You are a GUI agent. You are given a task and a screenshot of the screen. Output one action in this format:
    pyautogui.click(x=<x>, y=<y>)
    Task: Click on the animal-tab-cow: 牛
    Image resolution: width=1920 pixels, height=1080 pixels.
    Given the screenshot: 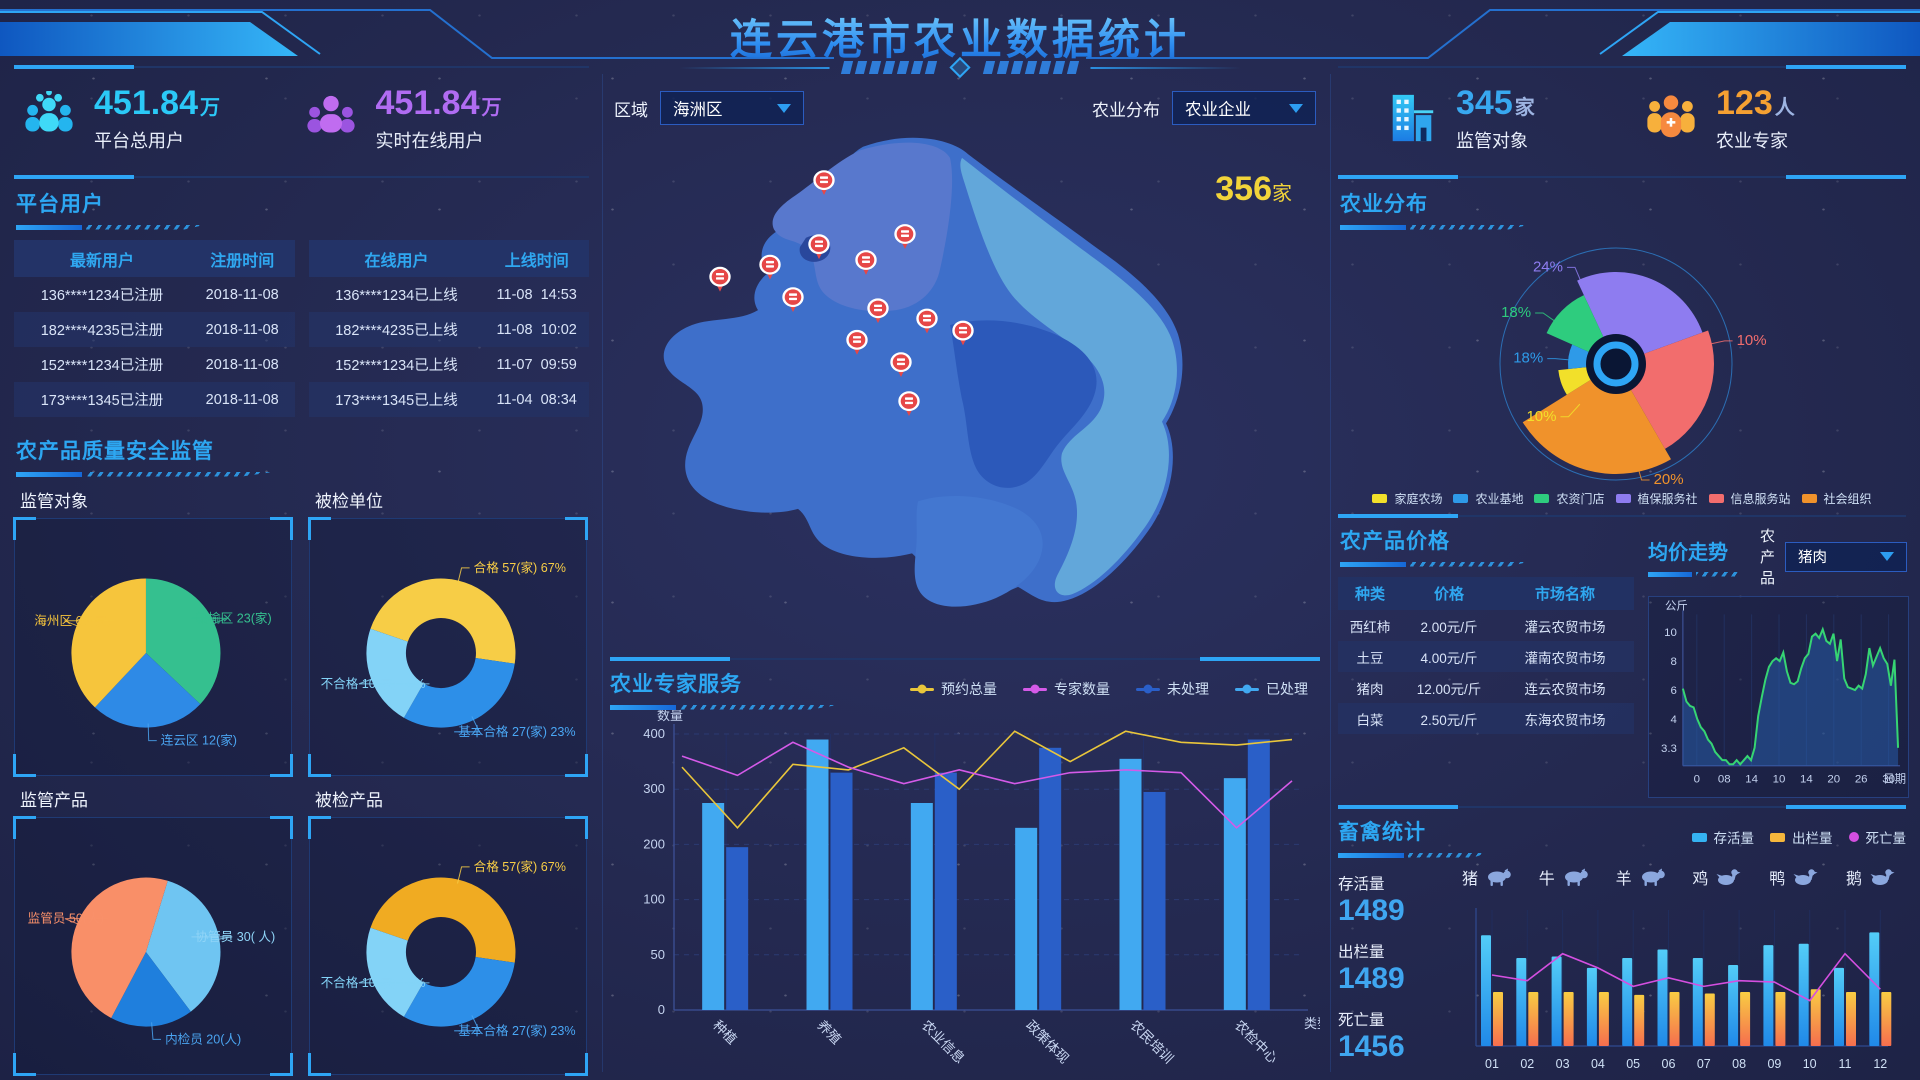 What is the action you would take?
    pyautogui.click(x=1564, y=877)
    